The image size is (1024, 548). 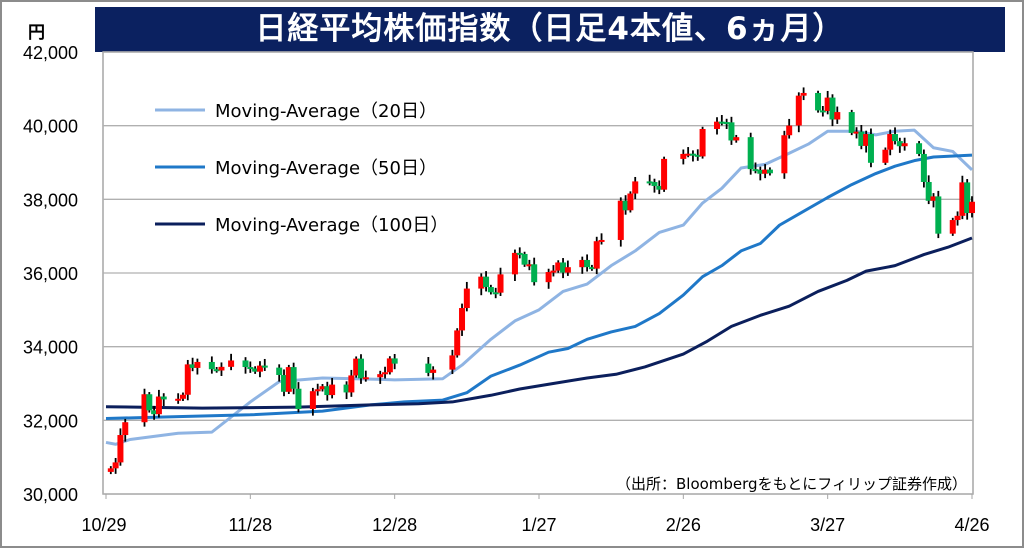 What do you see at coordinates (791, 484) in the screenshot?
I see `source-note: （出所：Bloombergをもとにフィリップ証券作成）` at bounding box center [791, 484].